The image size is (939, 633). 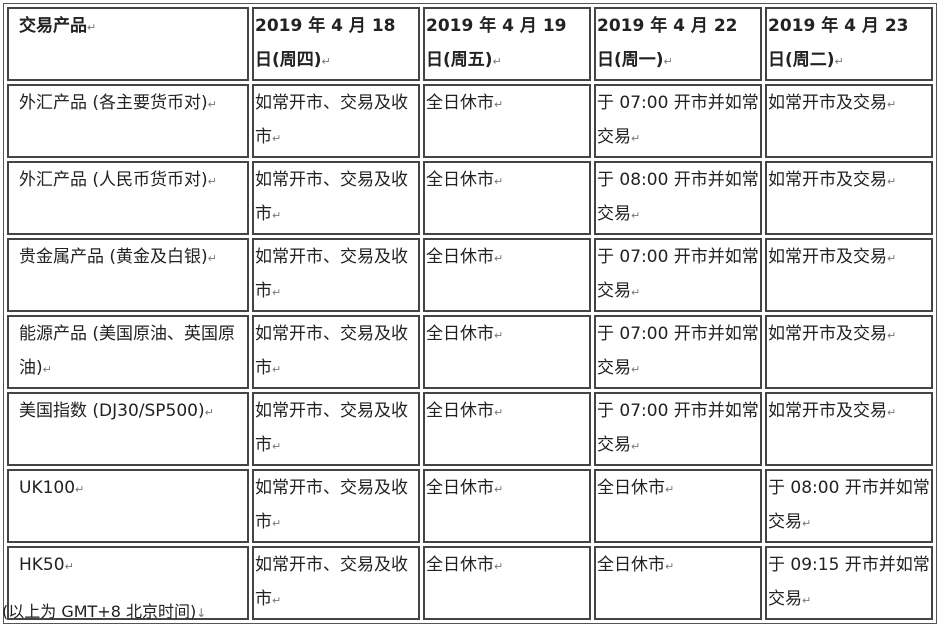 I want to click on header-cell: 2019 年 4 月 23 日(周二), so click(x=849, y=44).